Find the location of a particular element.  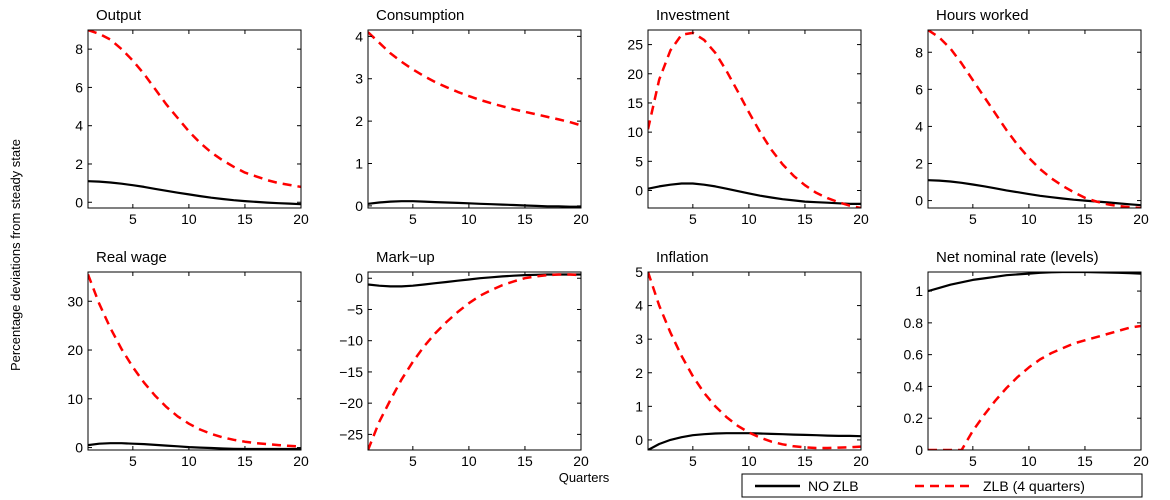

y-tick-label: 0.4 is located at coordinates (914, 386).